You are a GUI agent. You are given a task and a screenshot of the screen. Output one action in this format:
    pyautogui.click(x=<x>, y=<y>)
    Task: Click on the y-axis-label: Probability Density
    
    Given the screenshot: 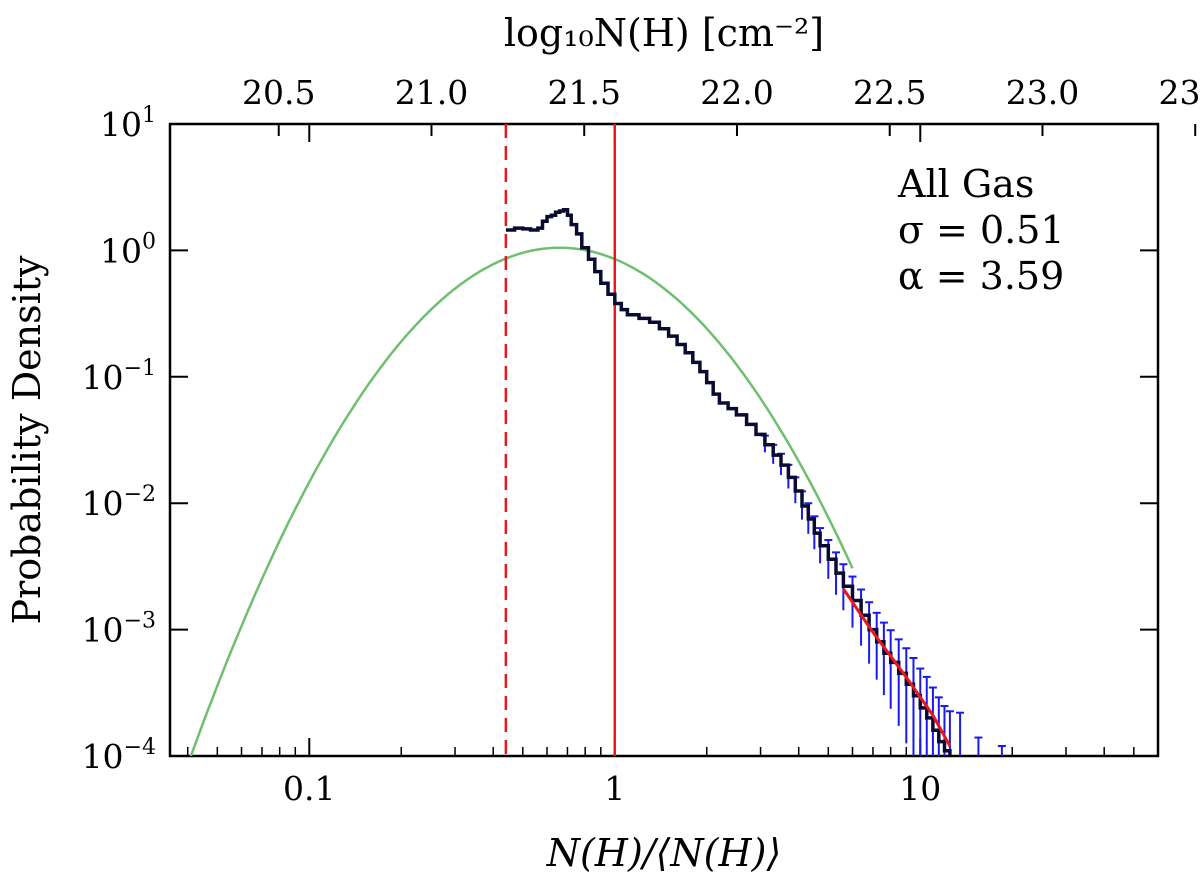 What is the action you would take?
    pyautogui.click(x=27, y=440)
    